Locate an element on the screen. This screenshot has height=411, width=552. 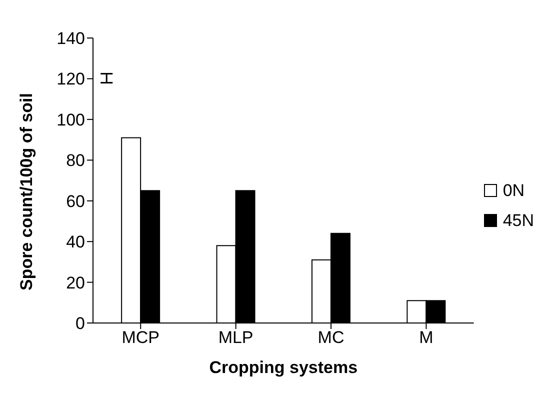
legend-label: 45N is located at coordinates (518, 220).